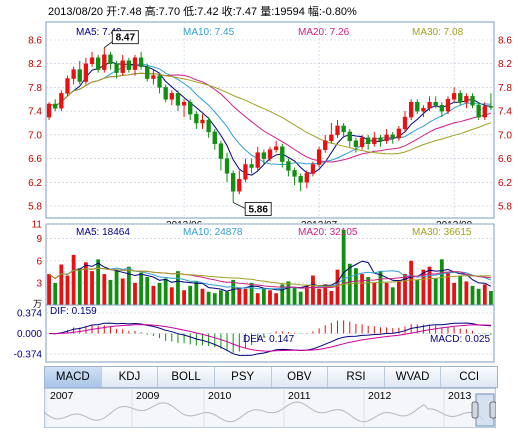  I want to click on tab-cci: CCI, so click(469, 377).